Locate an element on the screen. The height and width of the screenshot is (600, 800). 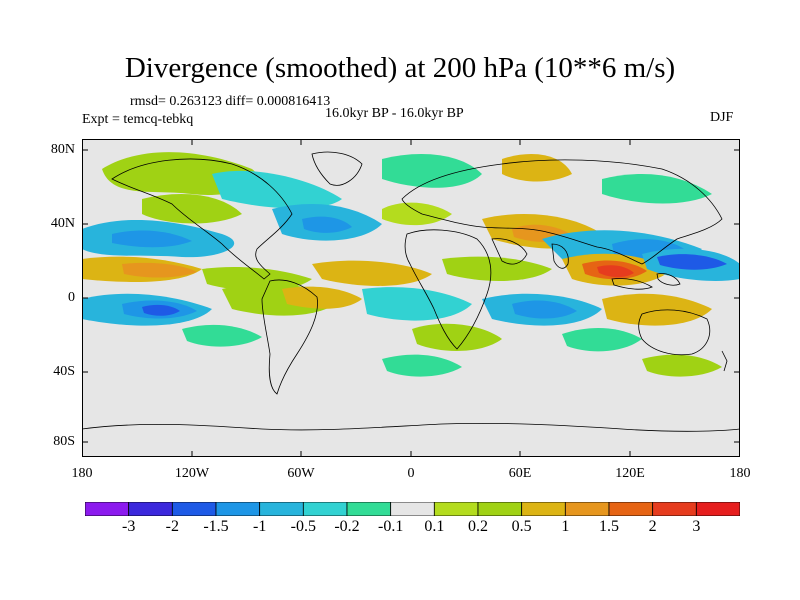
period-label: 16.0kyr BP - 16.0kyr BP is located at coordinates (394, 113).